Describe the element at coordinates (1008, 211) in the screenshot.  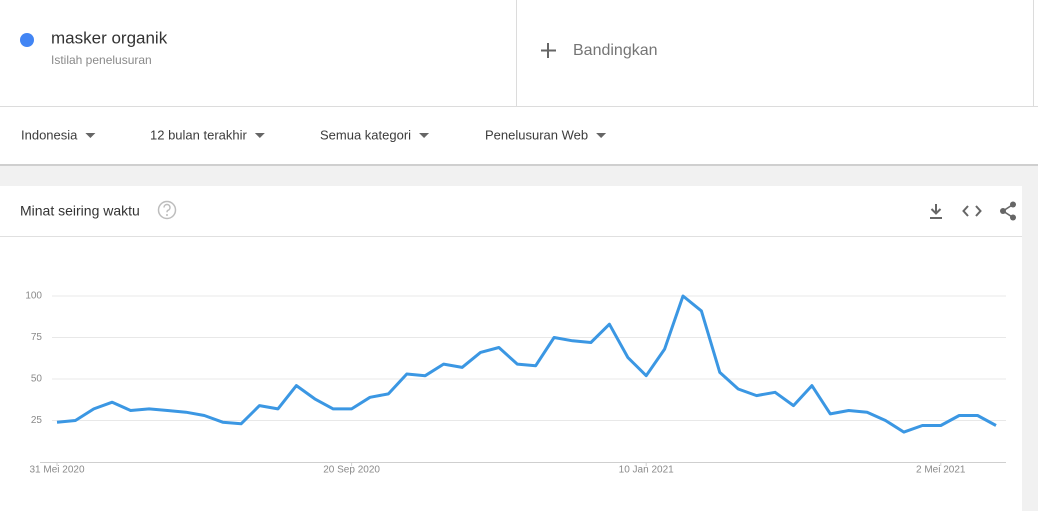
I see `share-icon` at that location.